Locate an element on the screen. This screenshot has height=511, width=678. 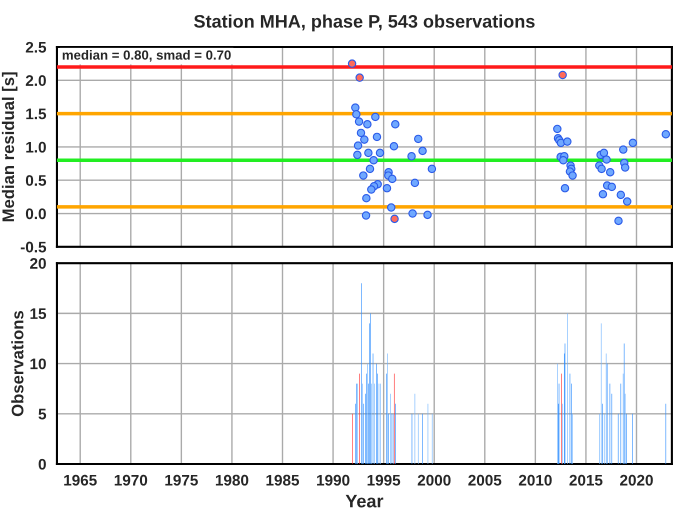
y-axis-title: Observations is located at coordinates (17, 363).